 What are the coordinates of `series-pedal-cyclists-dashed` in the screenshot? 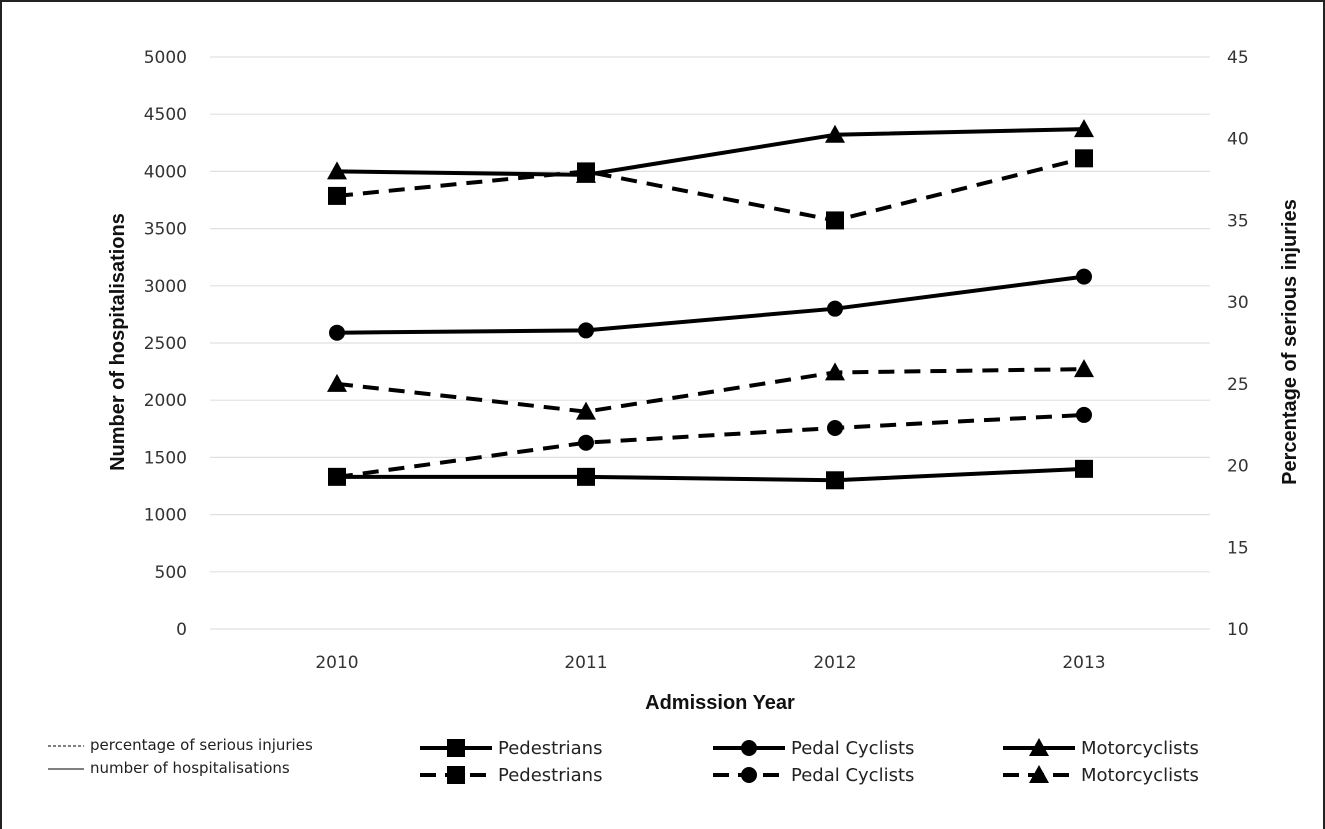 It's located at (710, 446).